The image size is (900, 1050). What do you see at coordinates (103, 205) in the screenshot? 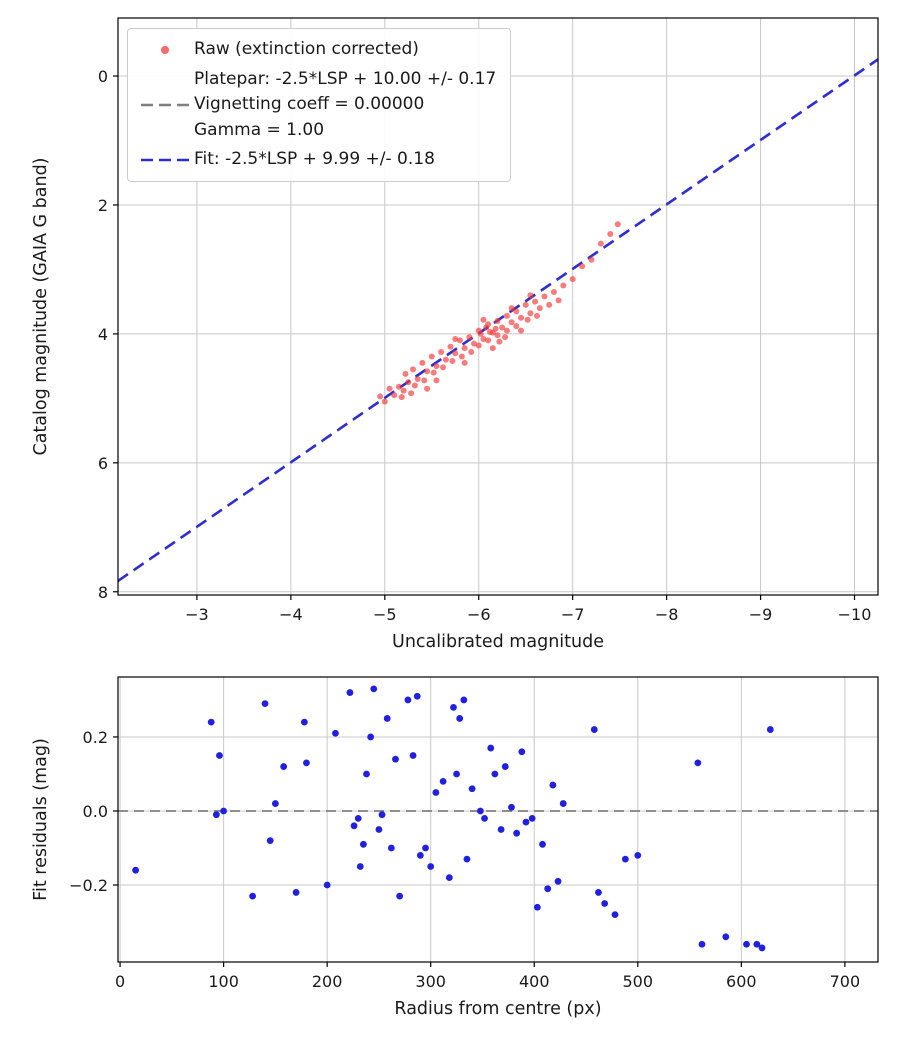
I see `y-tick-label: 2` at bounding box center [103, 205].